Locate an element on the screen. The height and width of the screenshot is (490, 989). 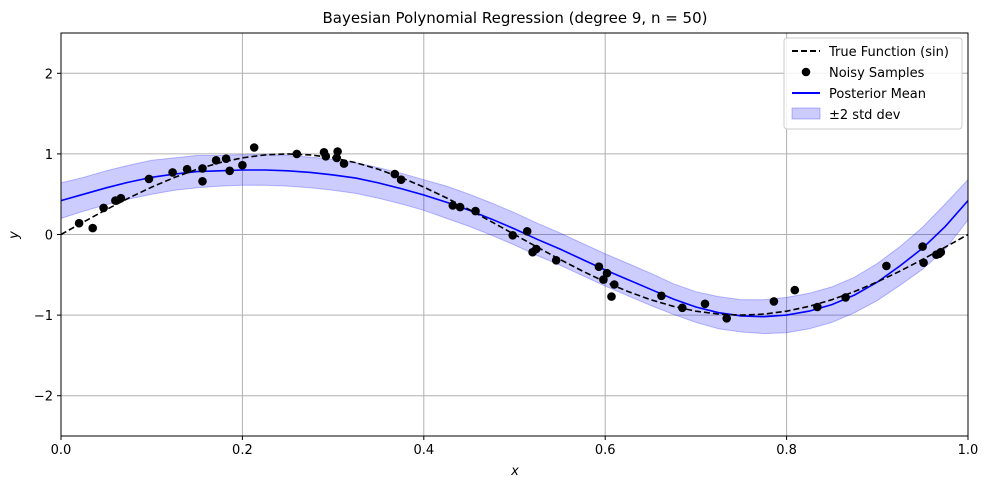
x-tick-label: 1.0 is located at coordinates (968, 450).